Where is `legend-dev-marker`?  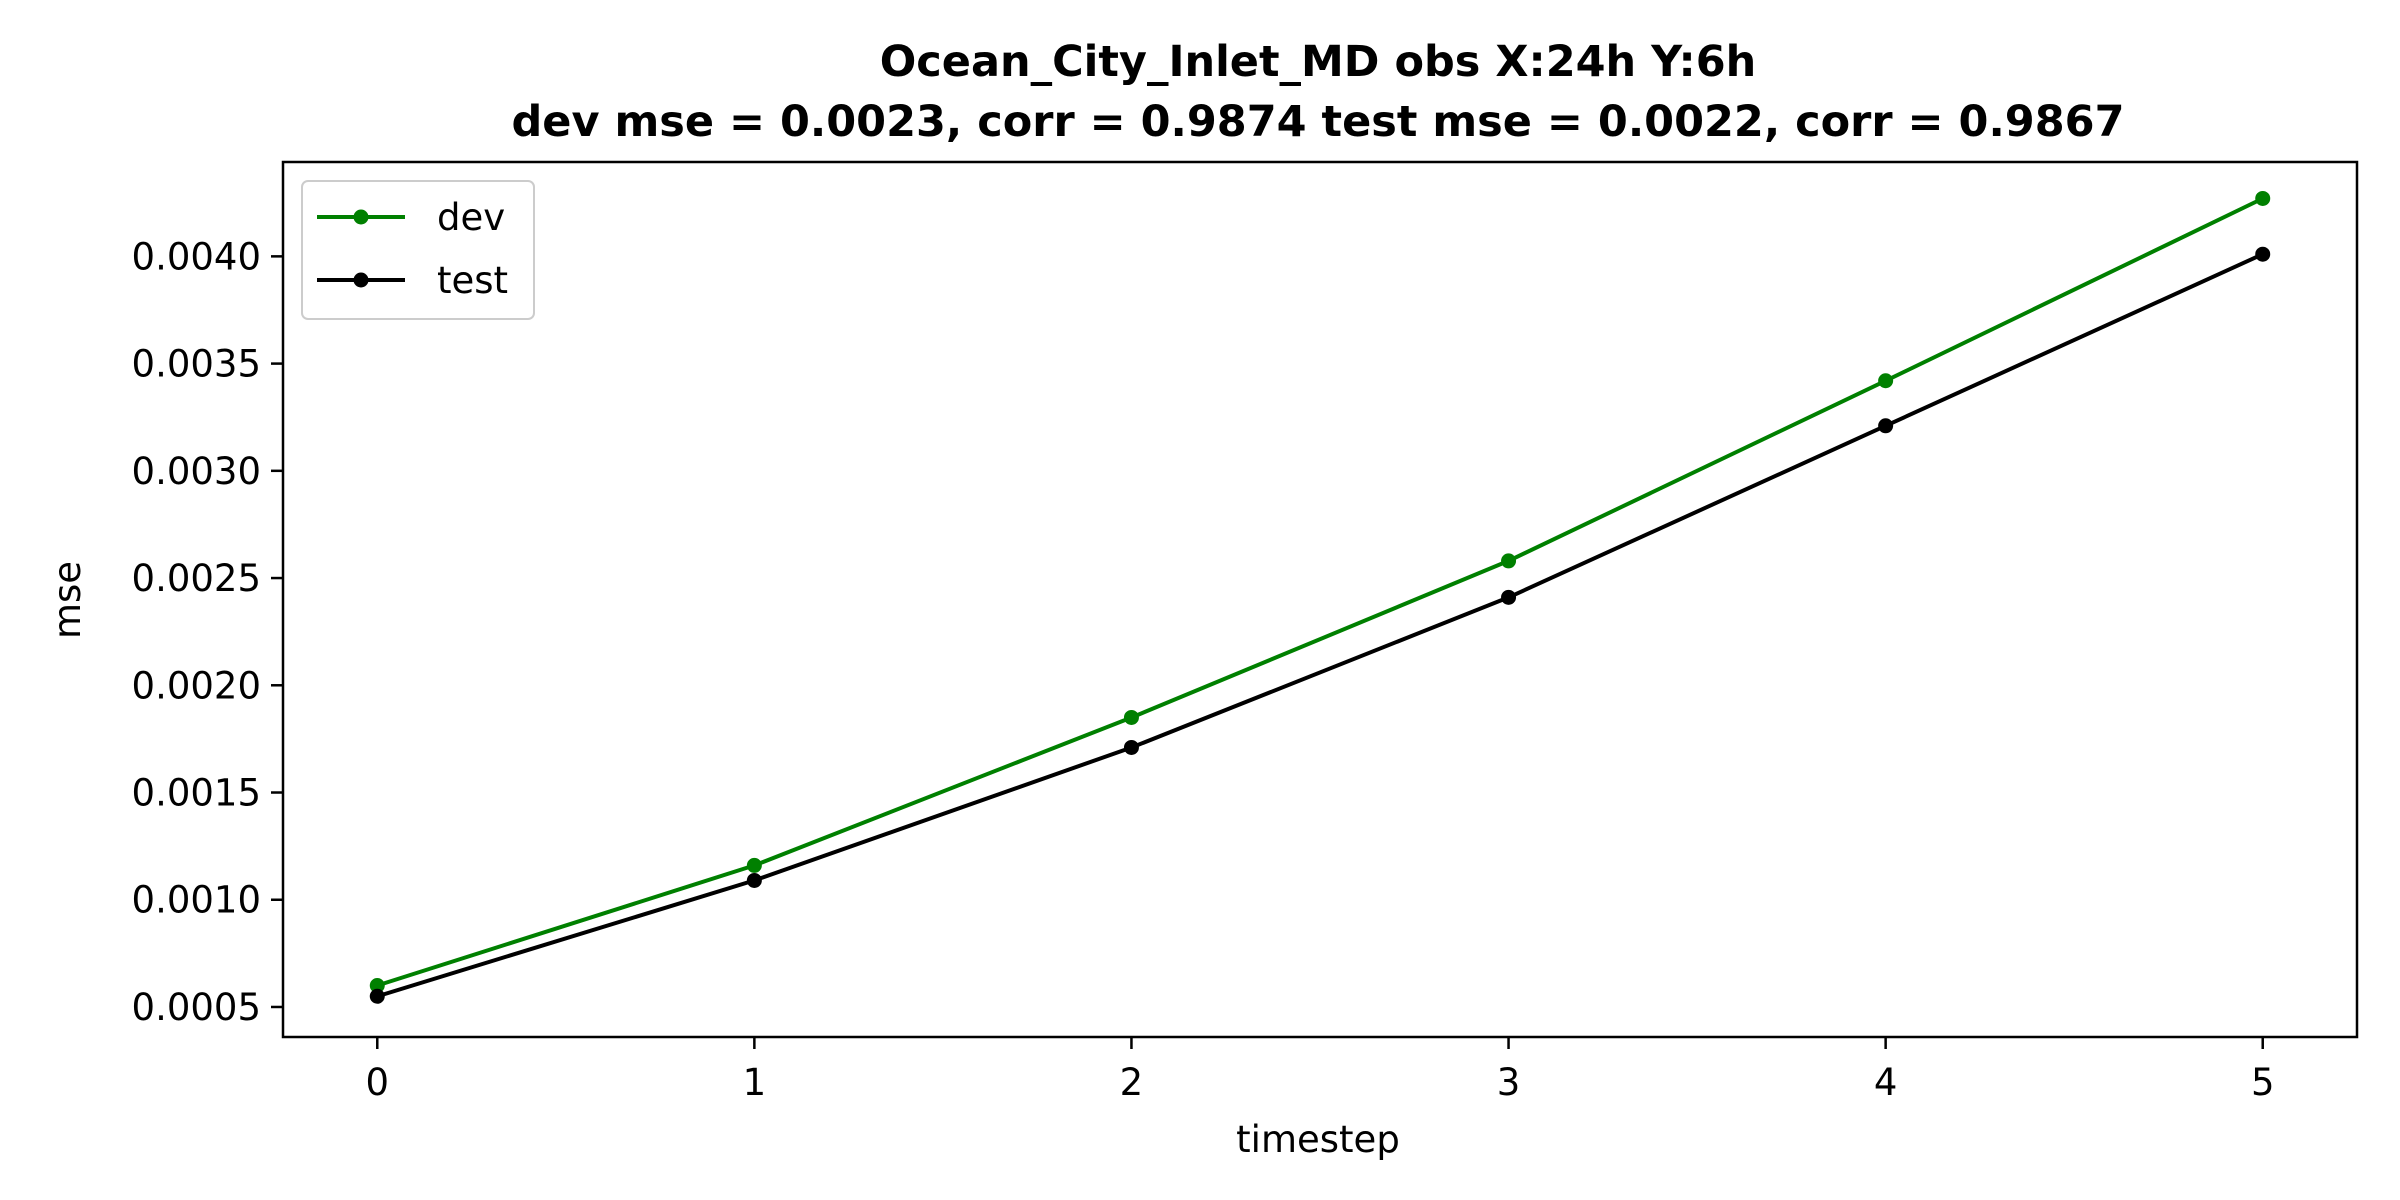
legend-dev-marker is located at coordinates (361, 217).